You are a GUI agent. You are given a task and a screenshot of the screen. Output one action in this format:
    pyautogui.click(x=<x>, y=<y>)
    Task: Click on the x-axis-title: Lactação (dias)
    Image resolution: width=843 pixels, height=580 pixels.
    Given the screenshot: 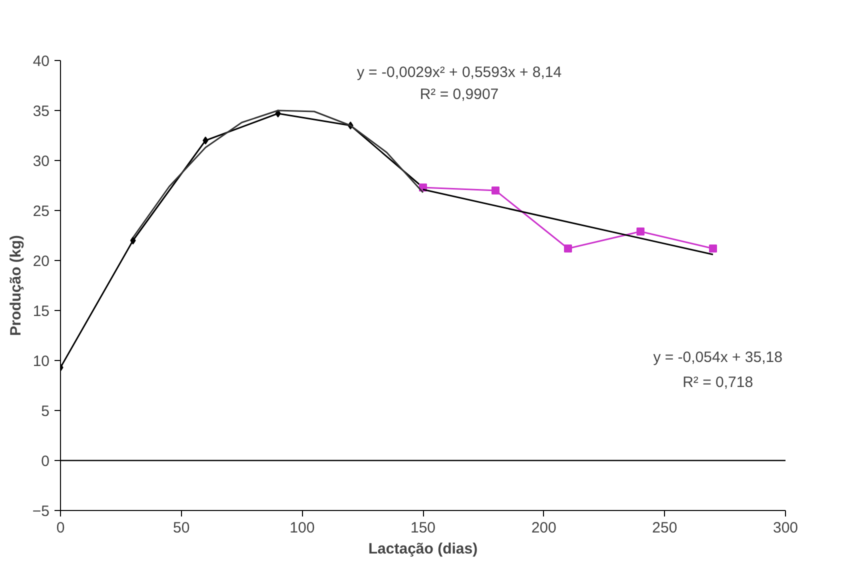 What is the action you would take?
    pyautogui.click(x=423, y=549)
    